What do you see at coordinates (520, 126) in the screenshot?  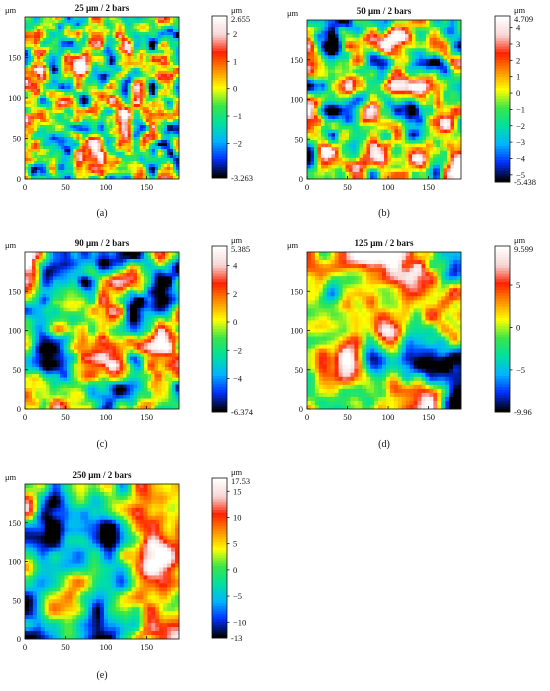 I see `colorbar-tick-label: −2` at bounding box center [520, 126].